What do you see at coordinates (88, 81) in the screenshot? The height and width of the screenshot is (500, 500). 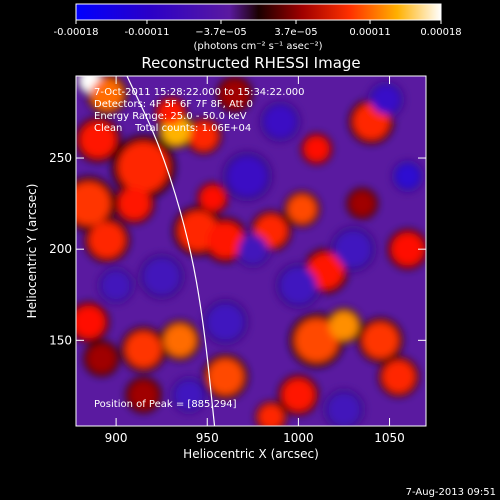 I see `peak-marker` at bounding box center [88, 81].